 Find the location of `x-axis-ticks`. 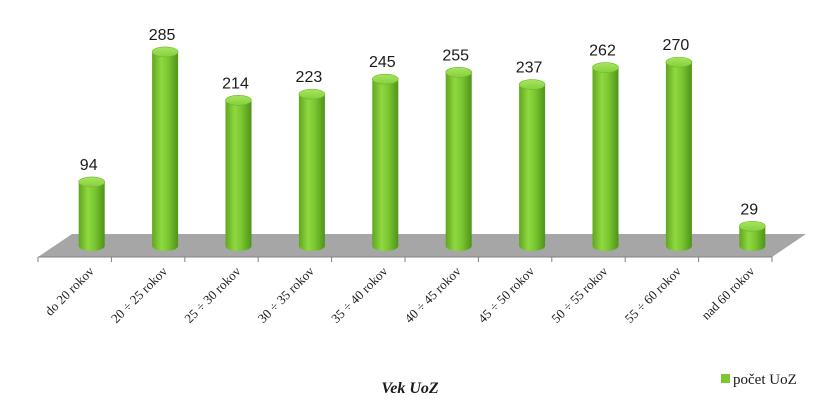

x-axis-ticks is located at coordinates (405, 259).